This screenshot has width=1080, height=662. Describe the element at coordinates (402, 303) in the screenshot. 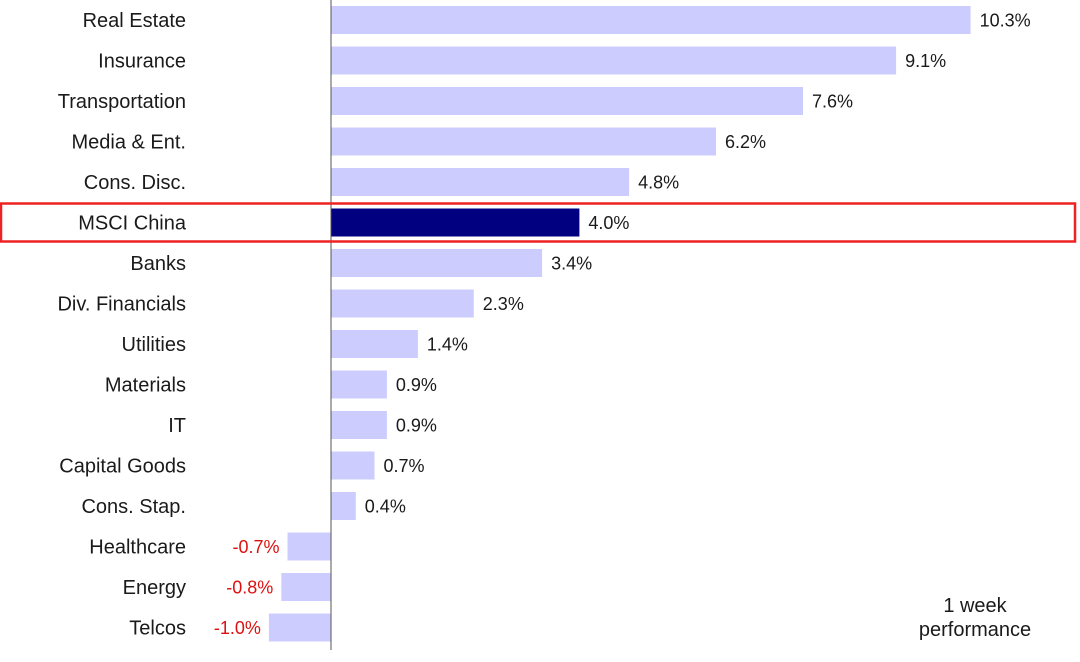

I see `bar-div-financials` at that location.